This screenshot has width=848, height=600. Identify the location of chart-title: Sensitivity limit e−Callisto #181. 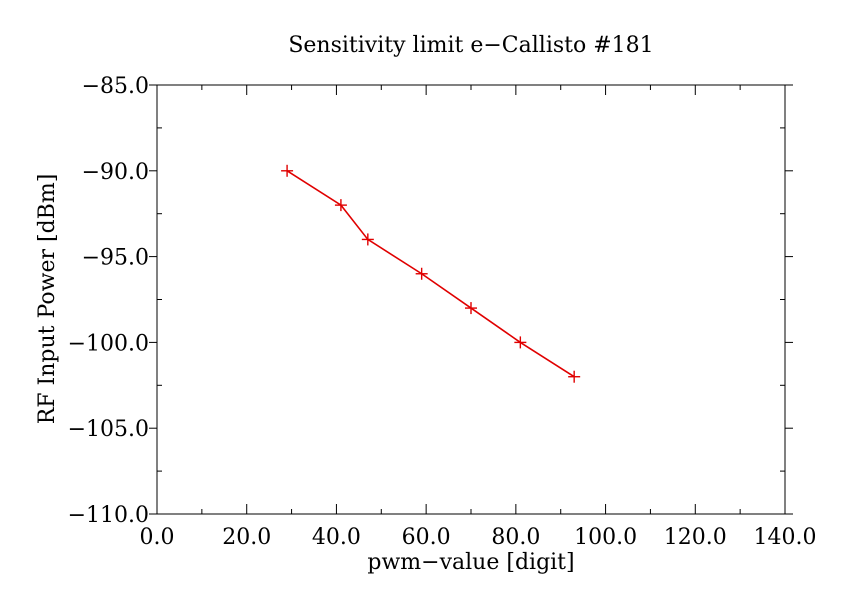
(470, 45).